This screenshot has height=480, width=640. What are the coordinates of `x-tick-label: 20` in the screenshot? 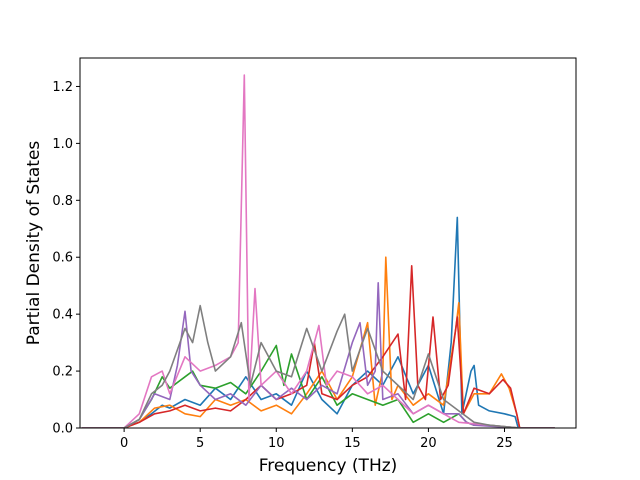 It's located at (428, 443).